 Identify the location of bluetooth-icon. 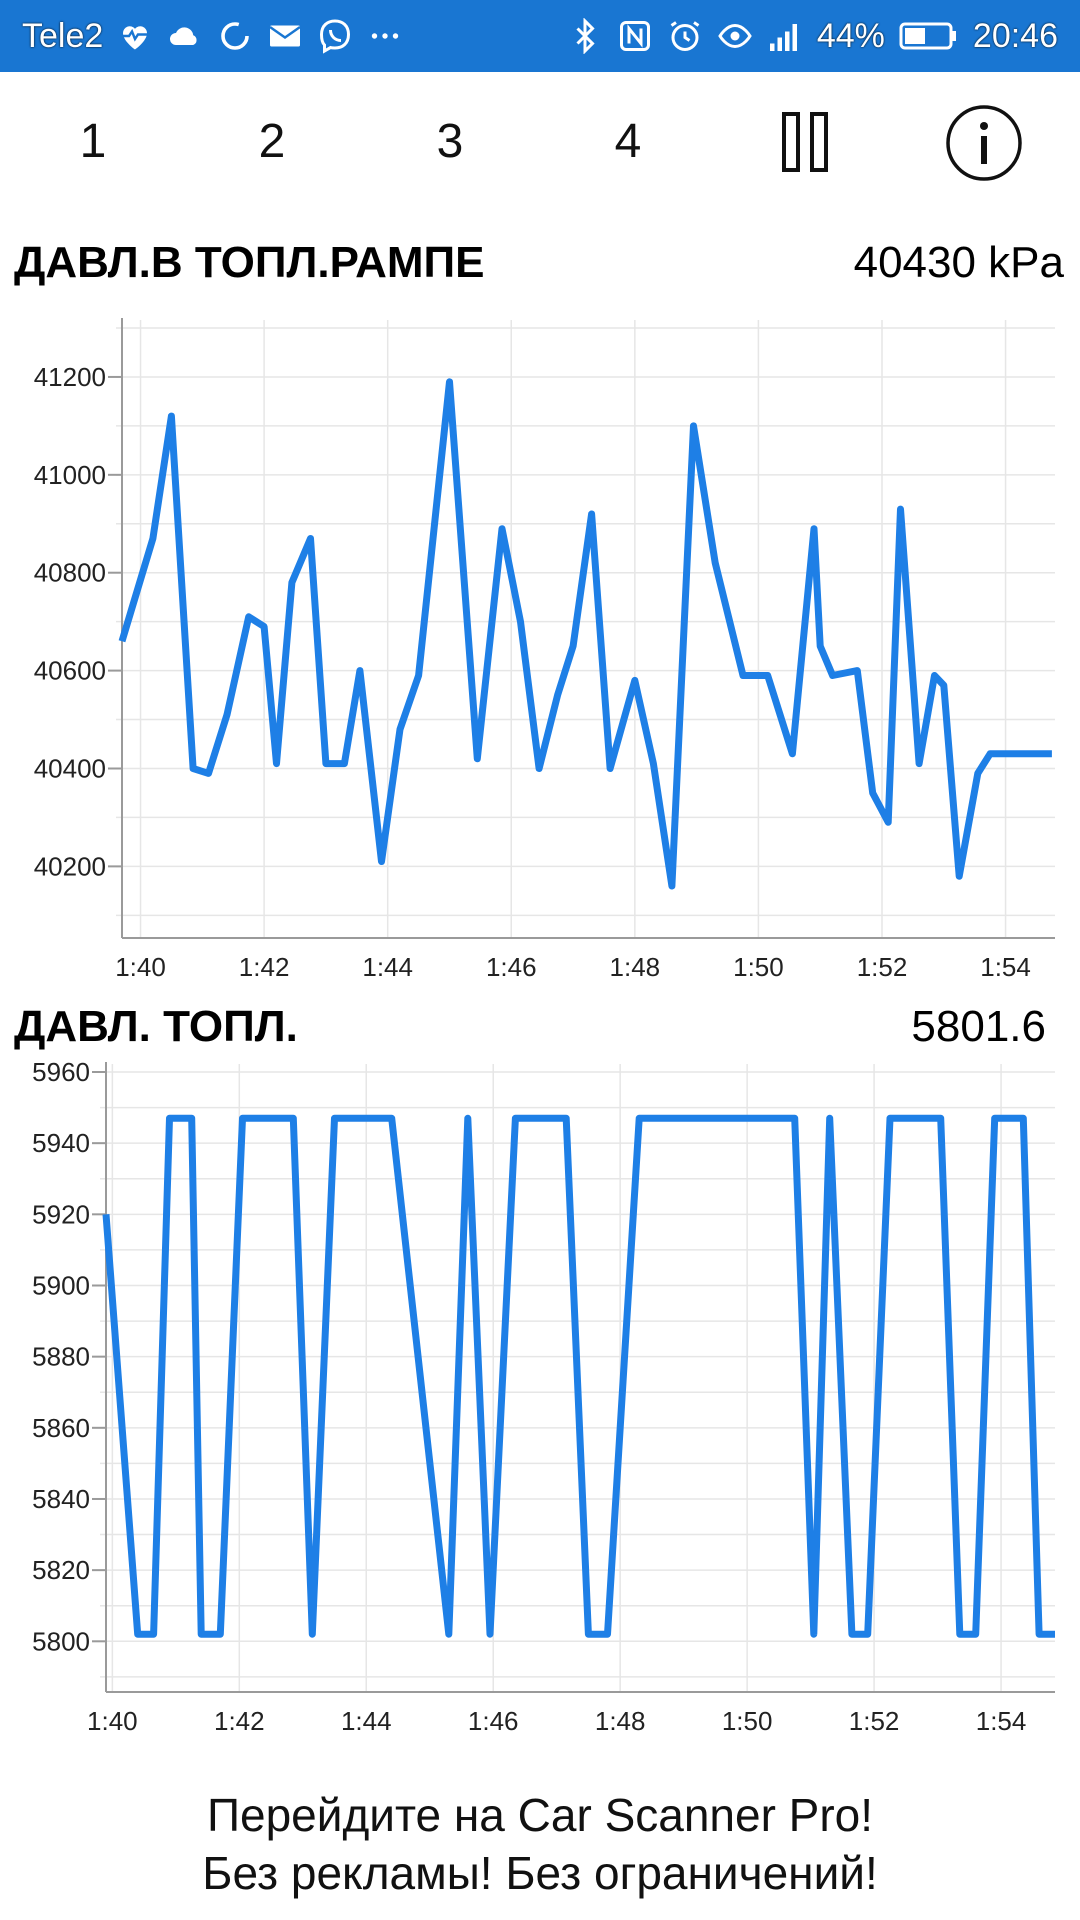
(585, 36).